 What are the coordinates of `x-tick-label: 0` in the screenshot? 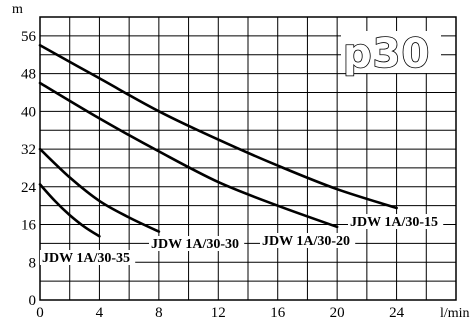 It's located at (40, 313).